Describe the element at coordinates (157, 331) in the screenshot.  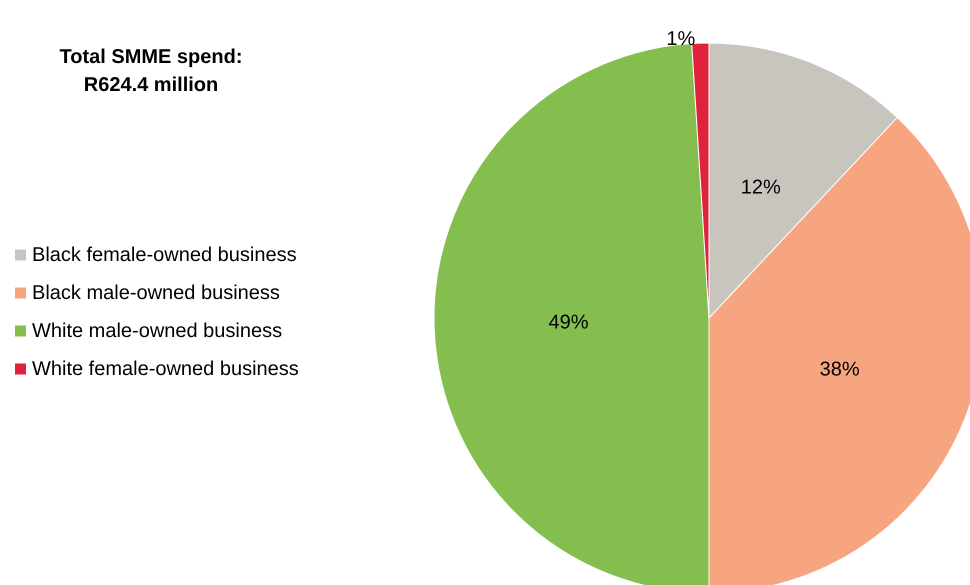
I see `legend-label: White male-owned business` at that location.